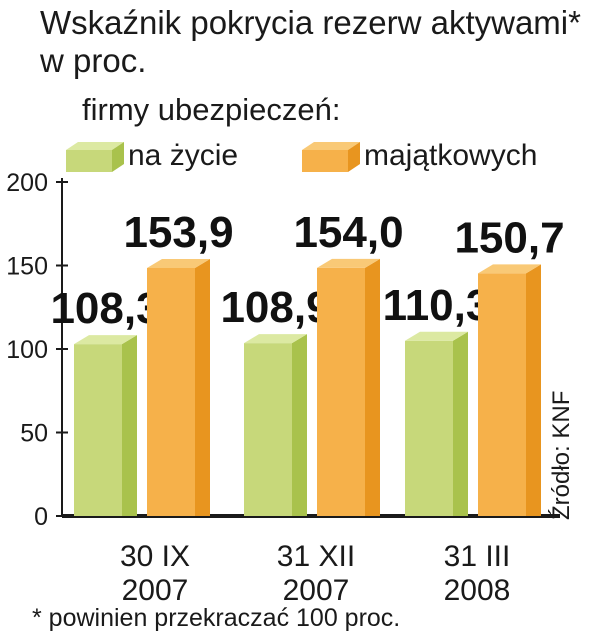 The width and height of the screenshot is (603, 640). I want to click on legend-swatch-zycie, so click(95, 157).